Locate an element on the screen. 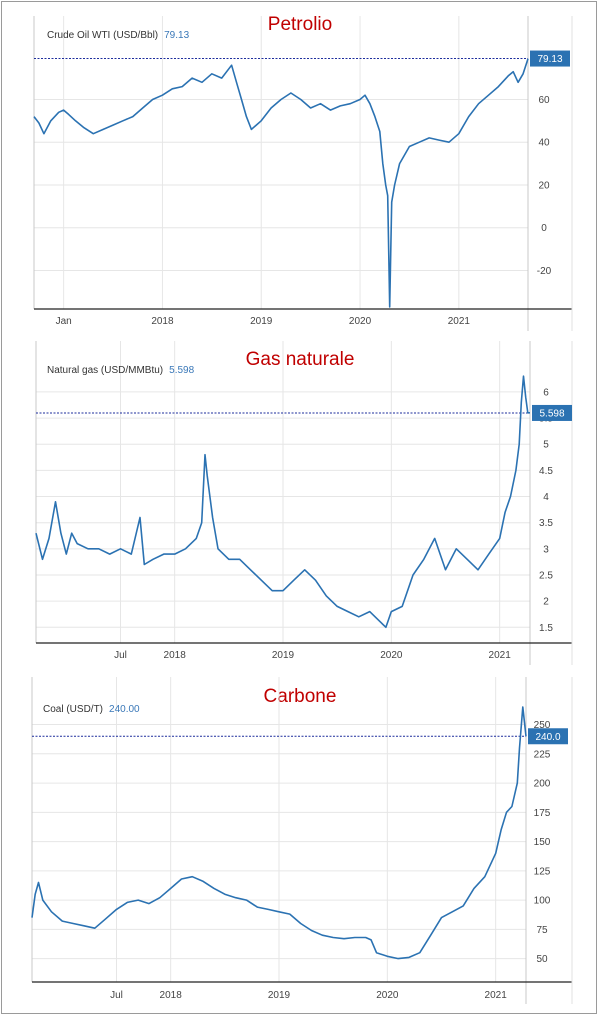  oil-series-label: Crude Oil WTI (USD/Bbl) is located at coordinates (103, 35).